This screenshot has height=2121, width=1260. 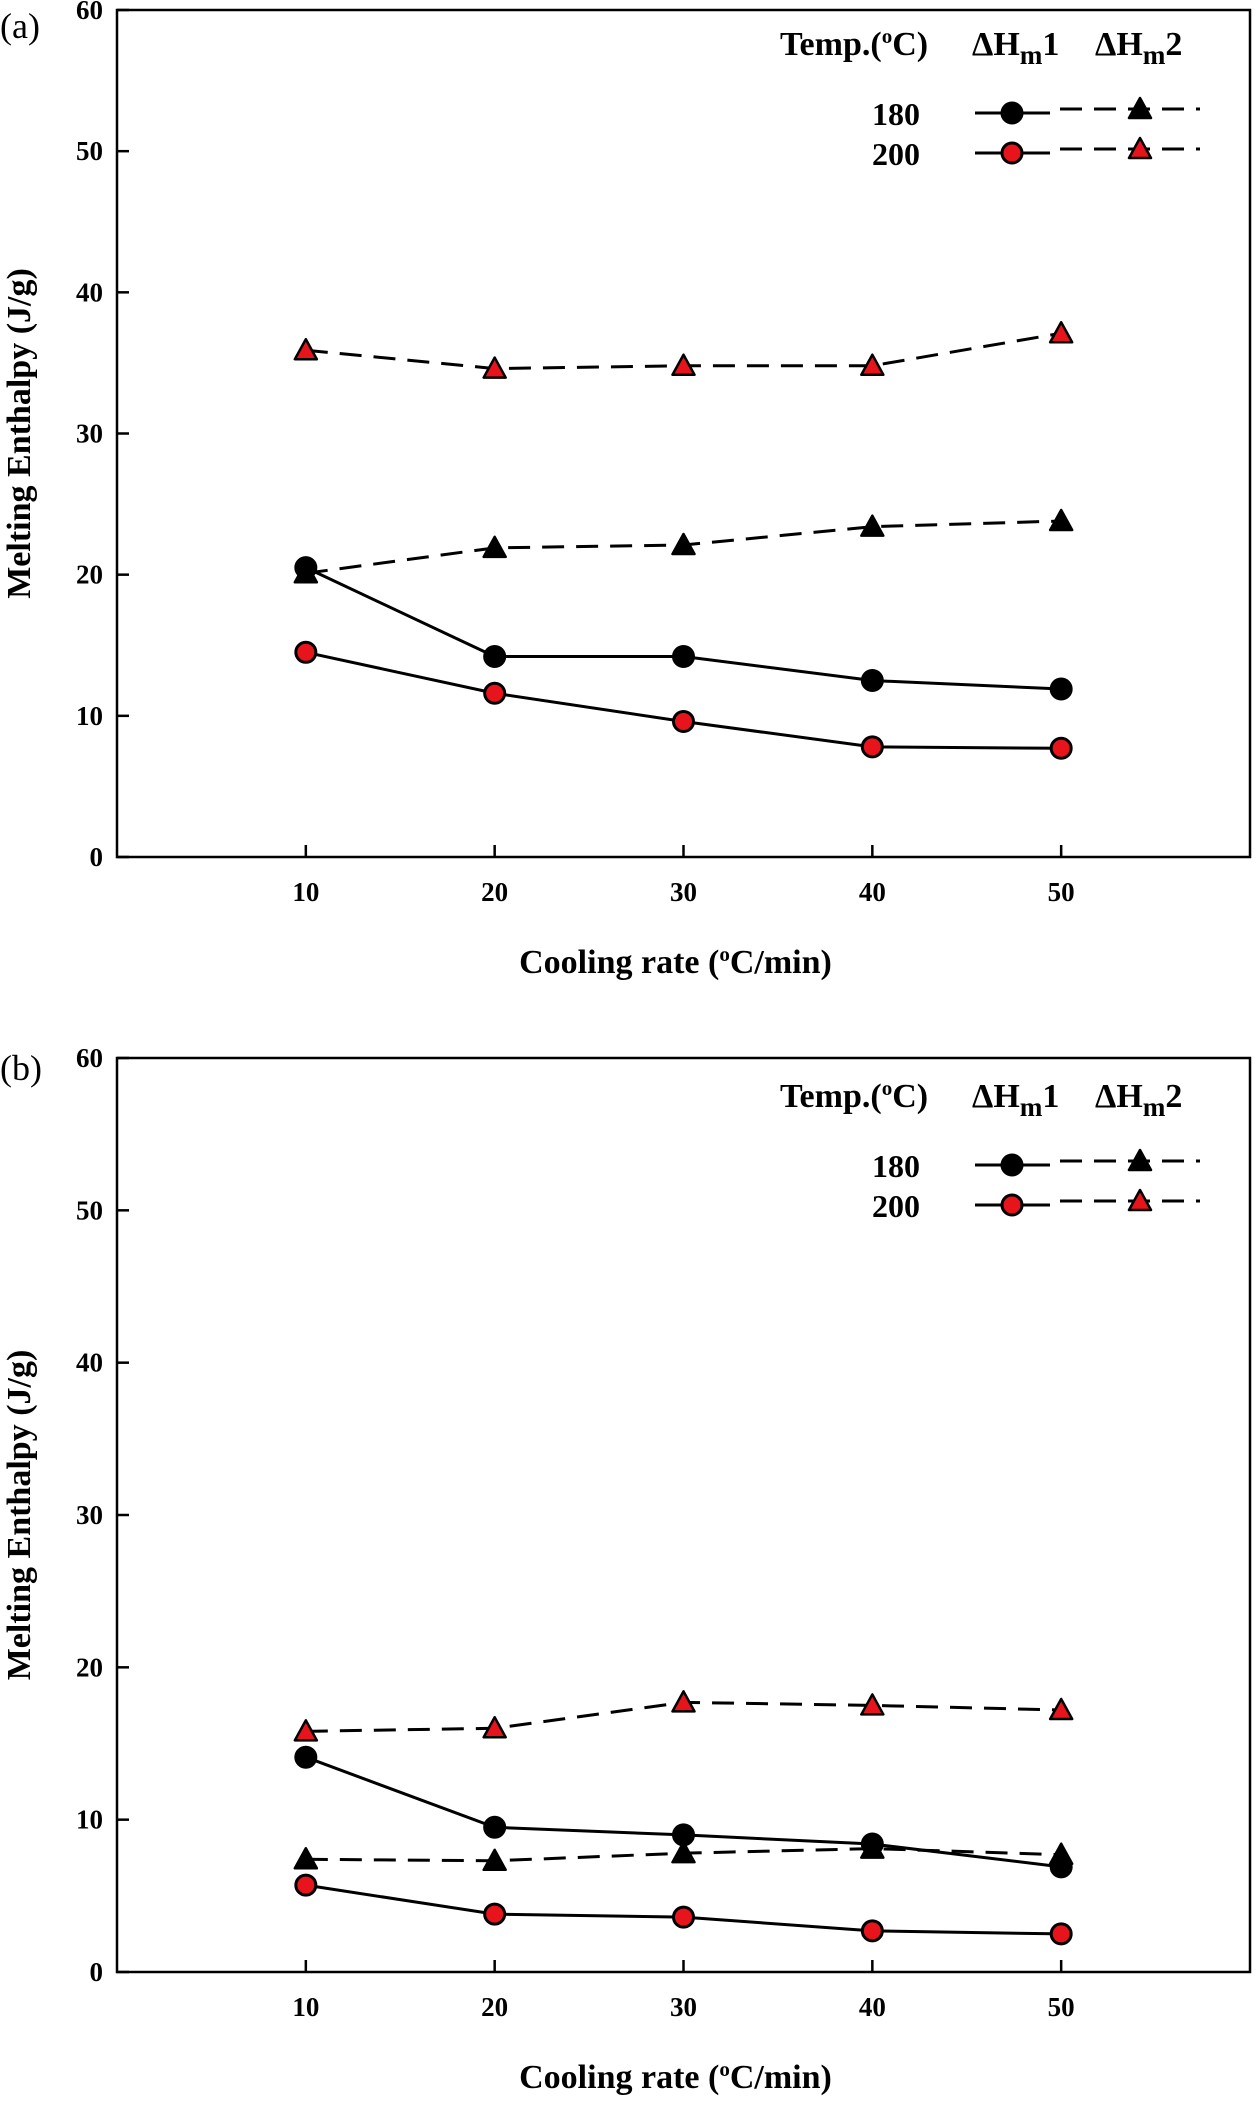 I want to click on panel-label: (a), so click(x=20, y=26).